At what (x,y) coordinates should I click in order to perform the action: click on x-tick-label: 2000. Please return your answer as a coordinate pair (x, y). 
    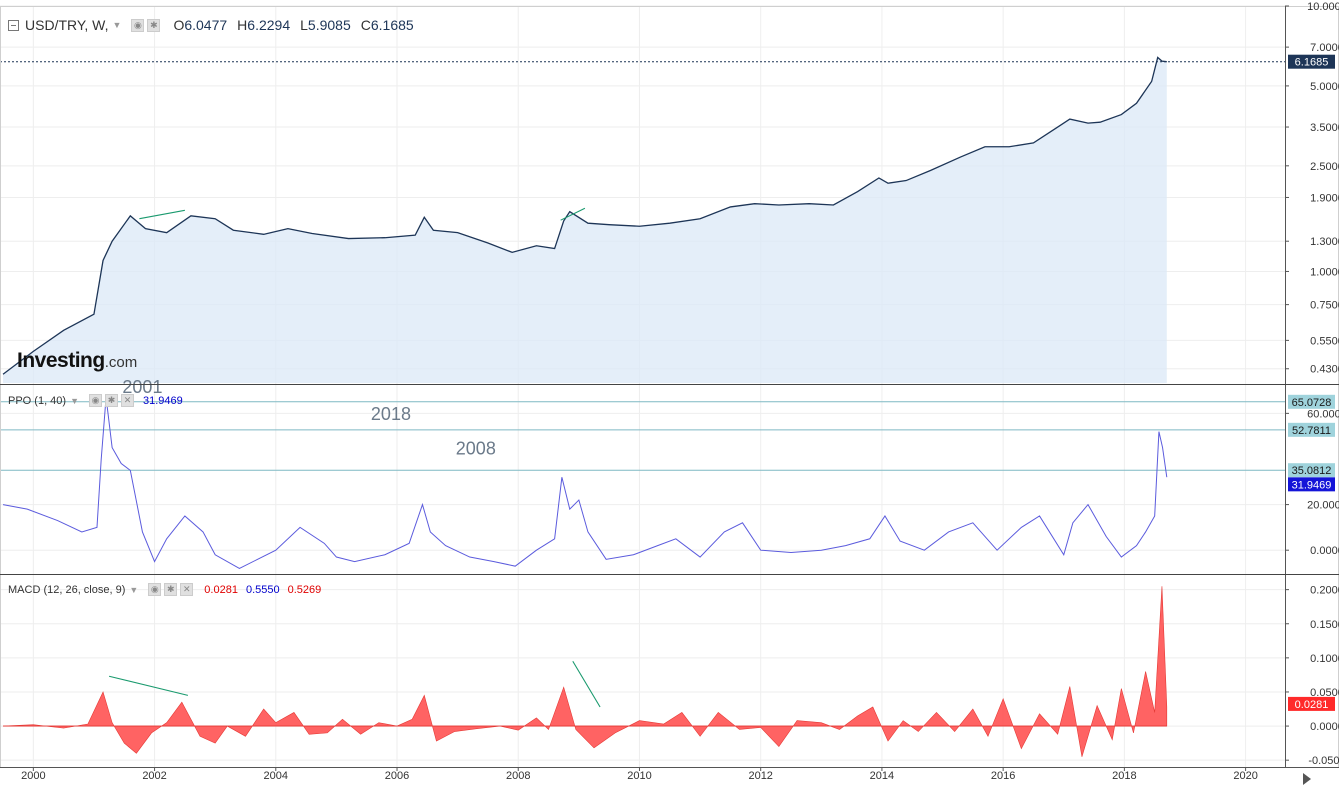
    Looking at the image, I should click on (33, 776).